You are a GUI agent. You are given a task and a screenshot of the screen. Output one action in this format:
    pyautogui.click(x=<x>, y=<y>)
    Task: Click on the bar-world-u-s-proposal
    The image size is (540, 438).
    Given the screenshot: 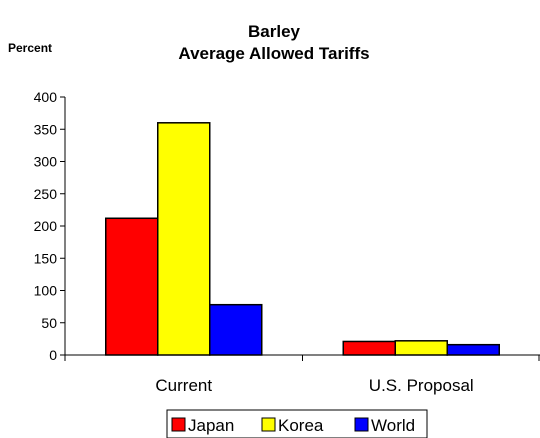 What is the action you would take?
    pyautogui.click(x=473, y=349)
    